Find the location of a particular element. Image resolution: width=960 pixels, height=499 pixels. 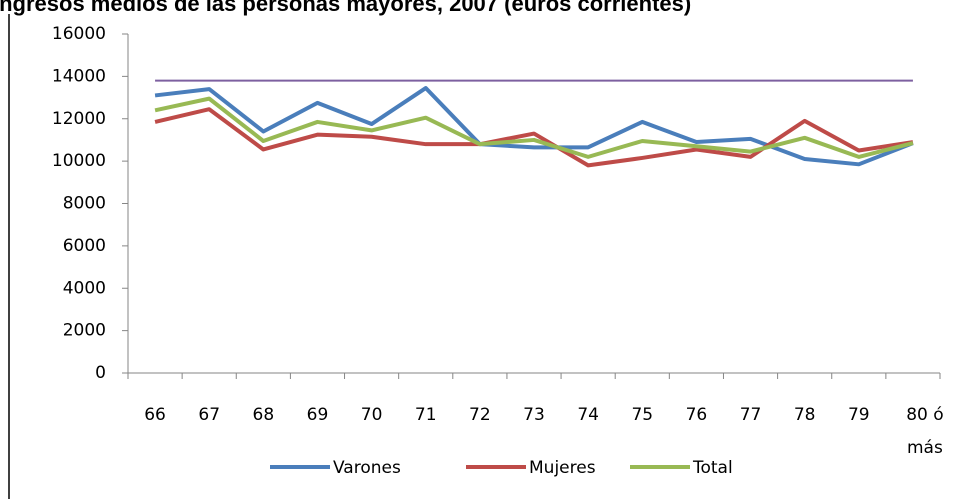

x-tick-label: 76 is located at coordinates (697, 415).